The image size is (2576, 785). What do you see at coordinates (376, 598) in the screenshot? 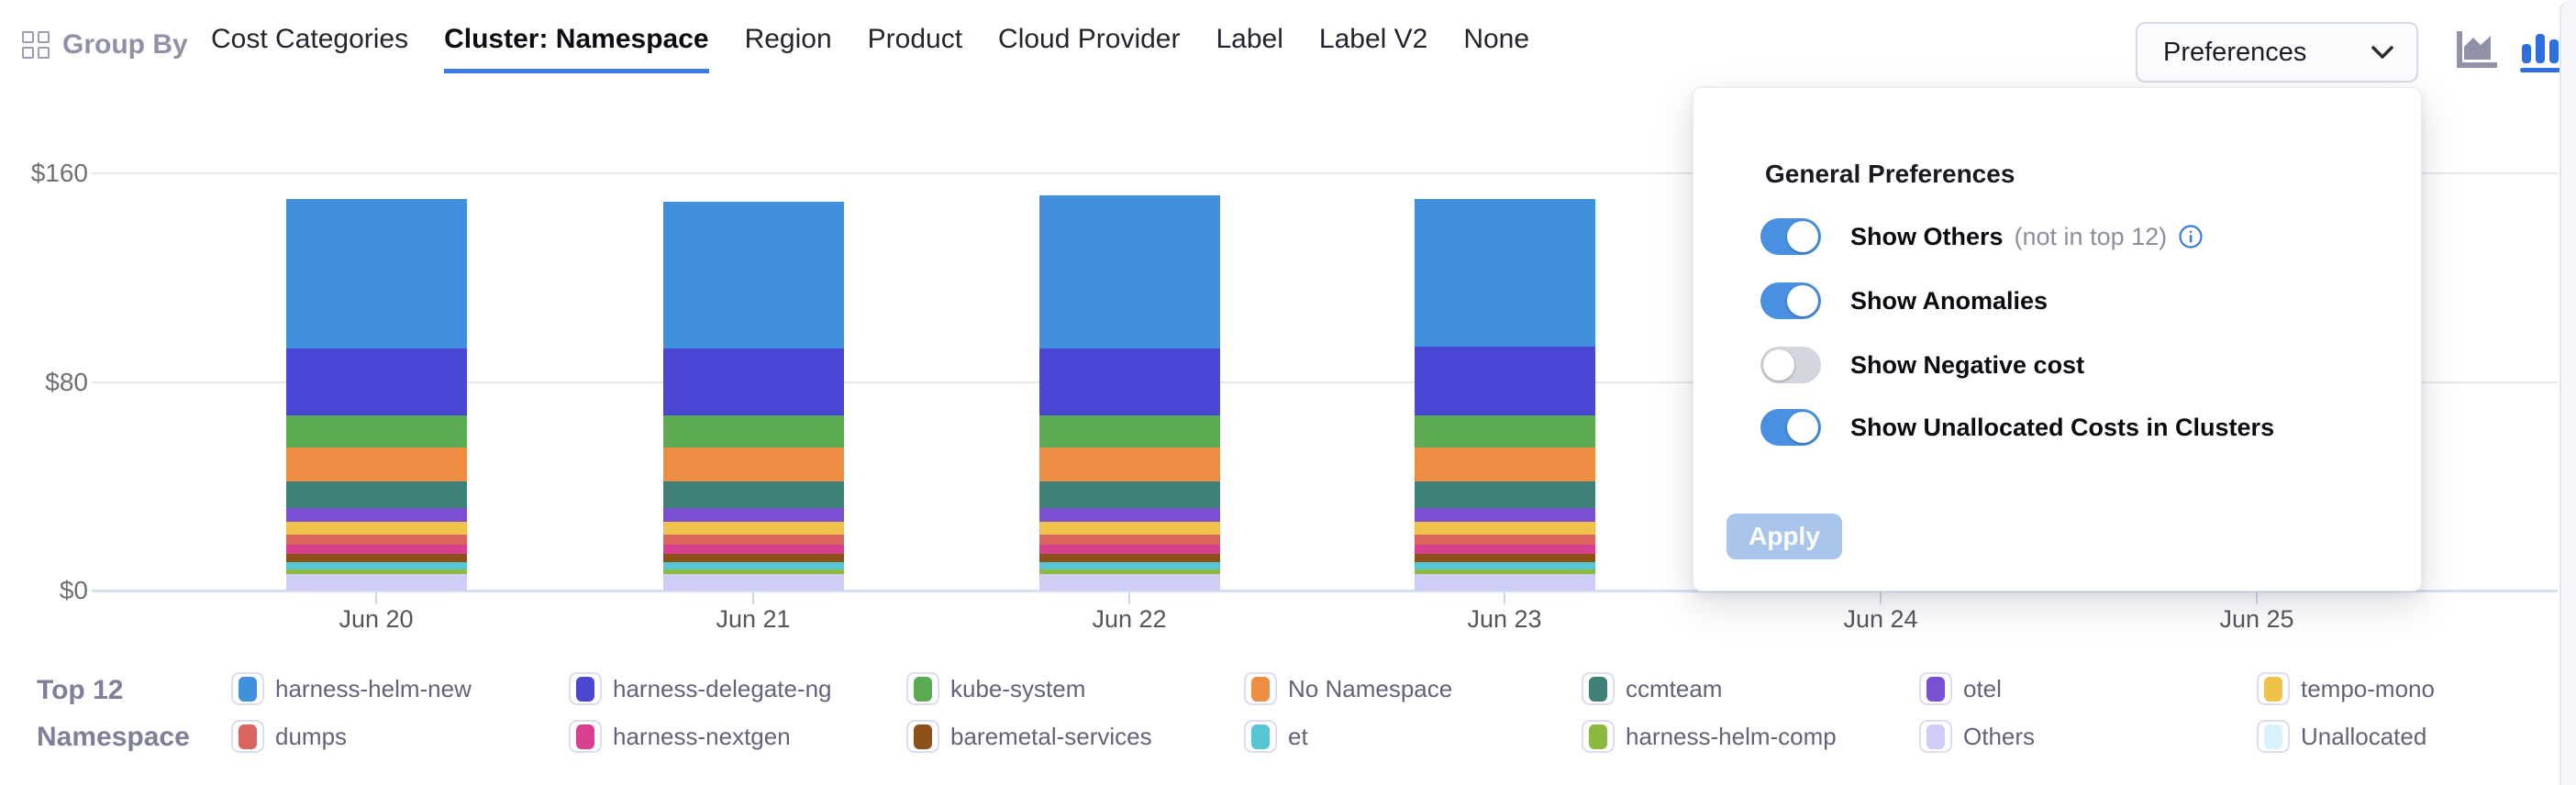
I see `x-axis-tick` at bounding box center [376, 598].